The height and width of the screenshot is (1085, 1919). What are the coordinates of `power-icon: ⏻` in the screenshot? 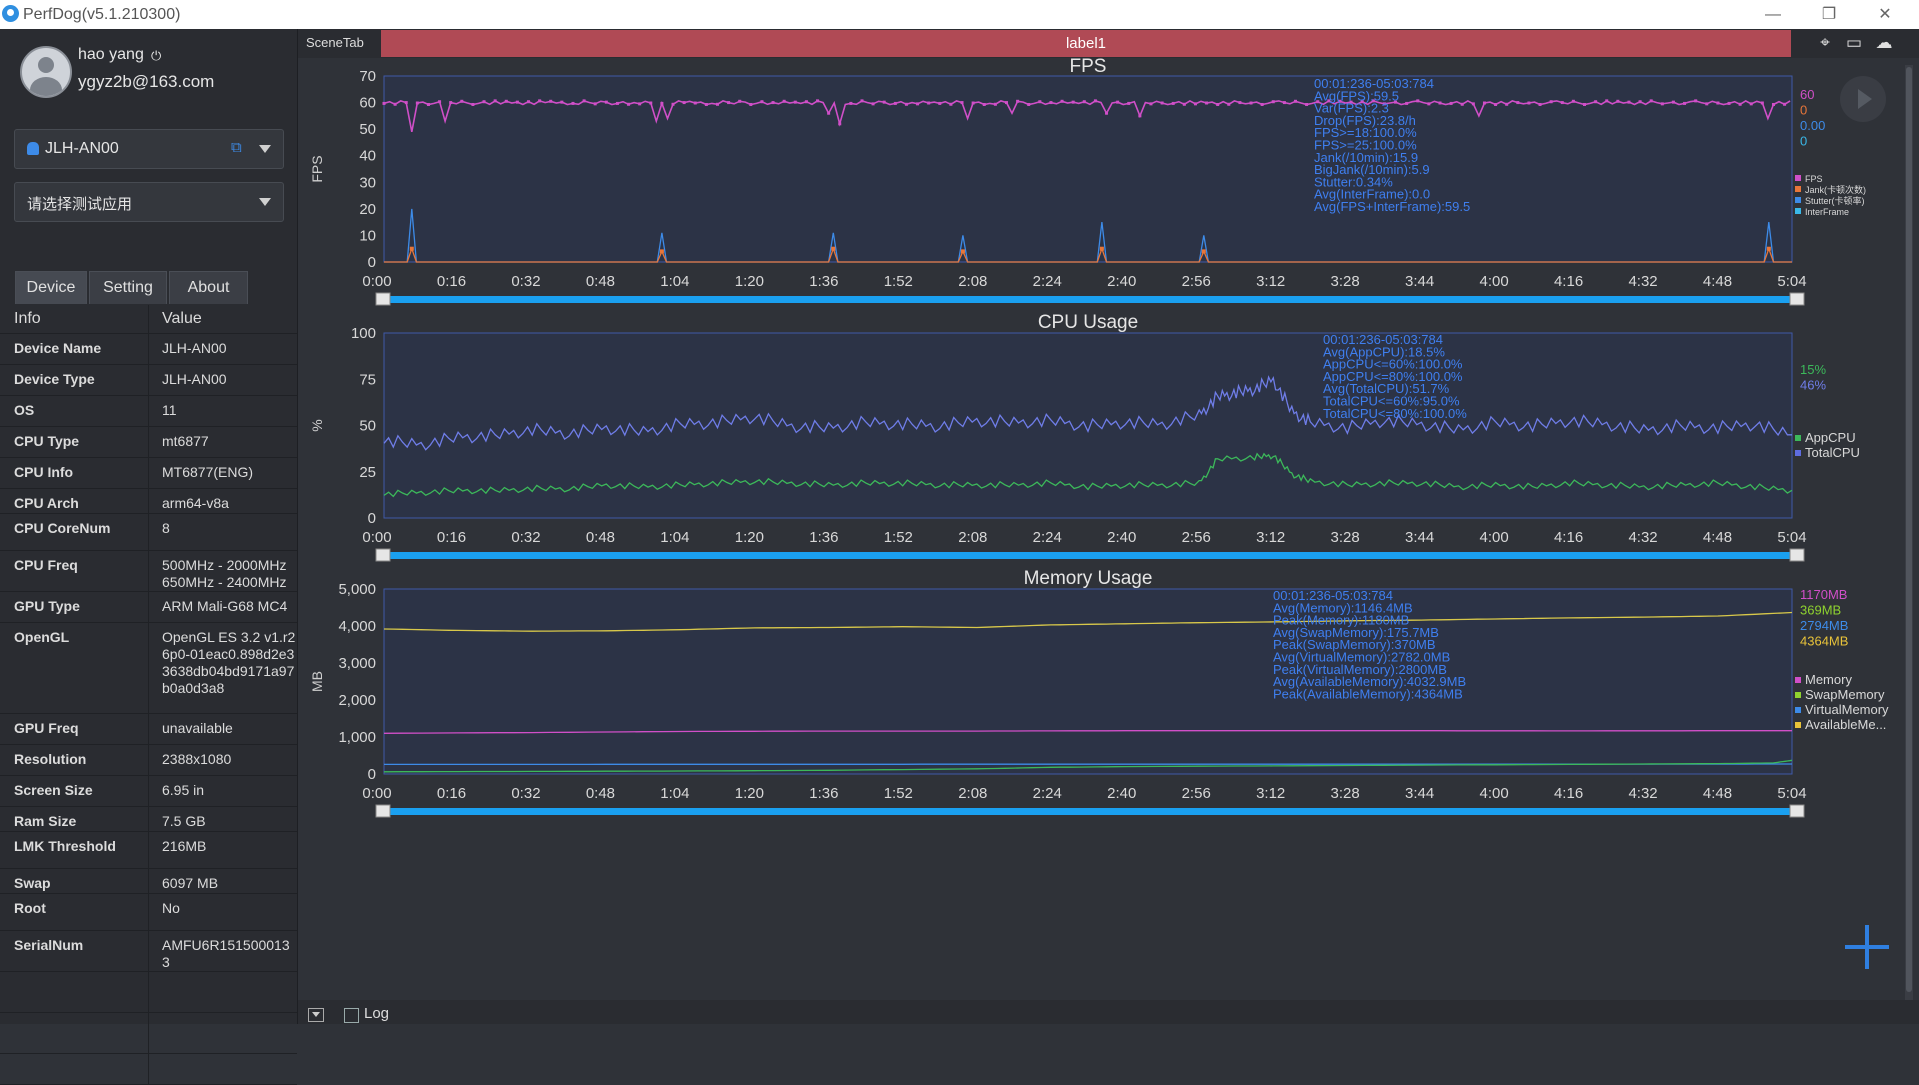 It's located at (156, 56).